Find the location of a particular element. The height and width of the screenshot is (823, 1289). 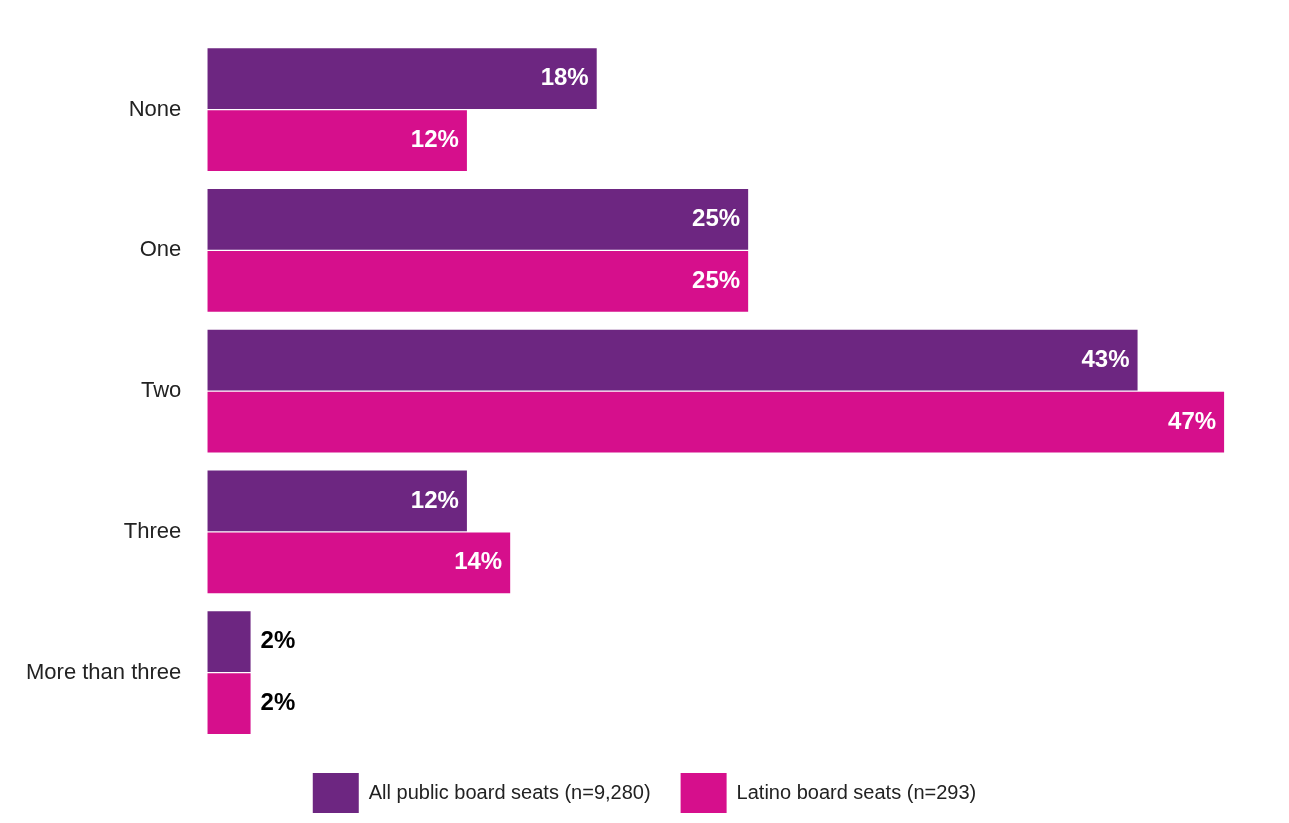

data-label: 18% is located at coordinates (564, 77).